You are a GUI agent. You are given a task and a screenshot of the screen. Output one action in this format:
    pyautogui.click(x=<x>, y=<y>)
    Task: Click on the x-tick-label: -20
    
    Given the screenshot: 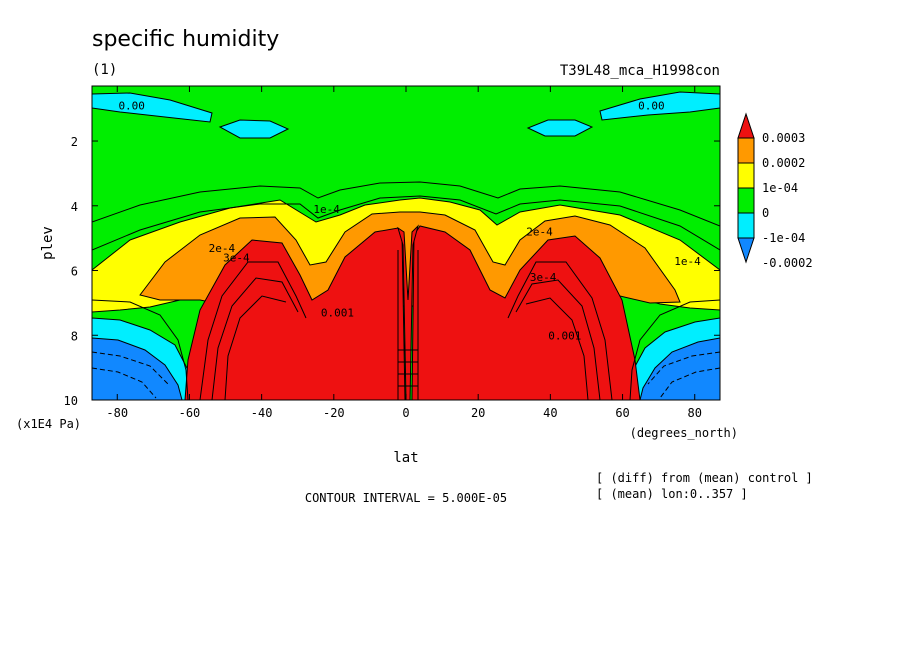 What is the action you would take?
    pyautogui.click(x=334, y=413)
    